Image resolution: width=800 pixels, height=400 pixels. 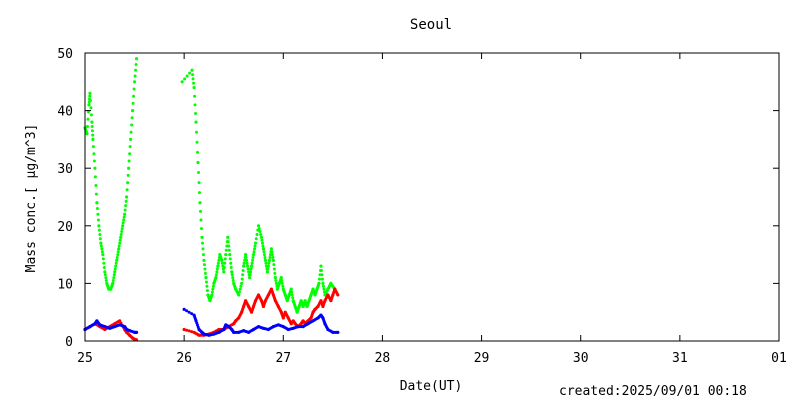 I want to click on x-axis-label: Date(UT), so click(x=431, y=386).